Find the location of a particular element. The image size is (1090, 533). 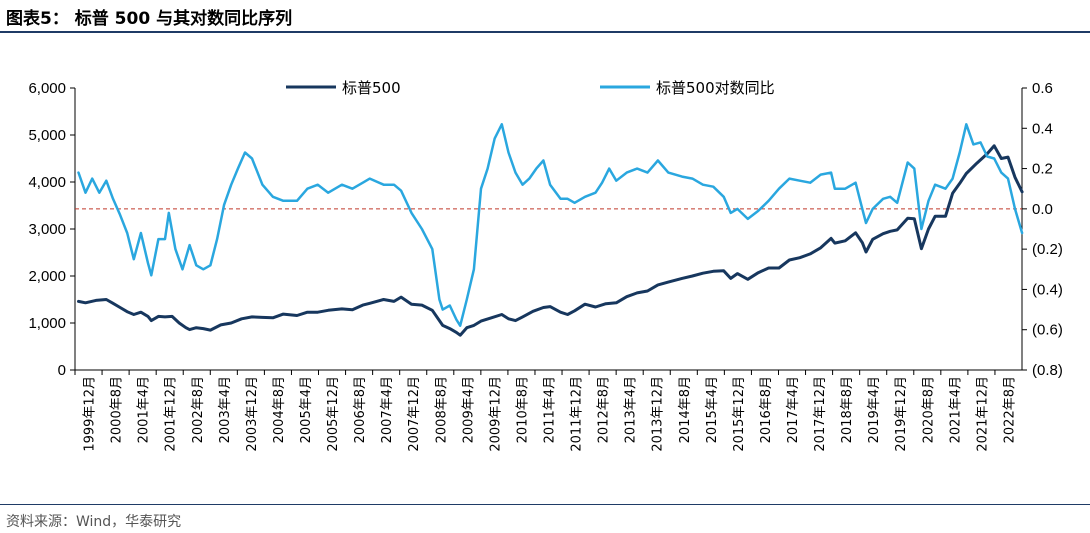

y-right-tick-label: 0.0 is located at coordinates (1042, 209).